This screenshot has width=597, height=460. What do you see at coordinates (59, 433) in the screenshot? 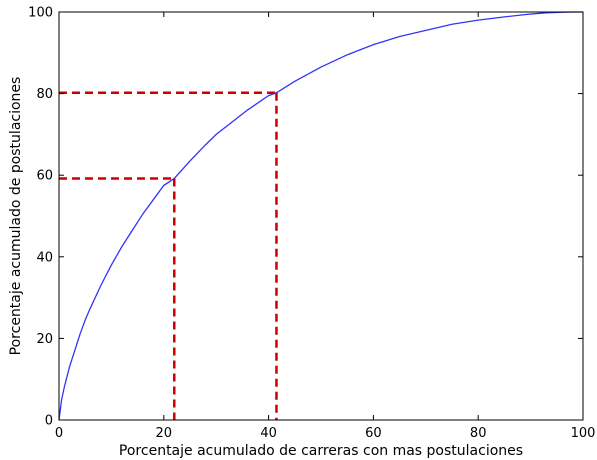
I see `x-tick-label: 0` at bounding box center [59, 433].